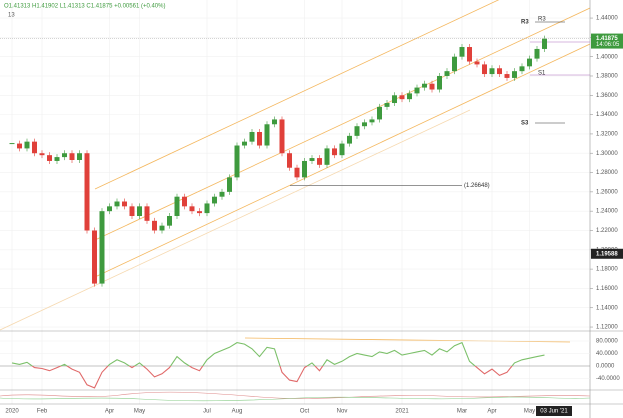 The height and width of the screenshot is (418, 623). Describe the element at coordinates (607, 192) in the screenshot. I see `y-tick-label: 1.26000` at that location.